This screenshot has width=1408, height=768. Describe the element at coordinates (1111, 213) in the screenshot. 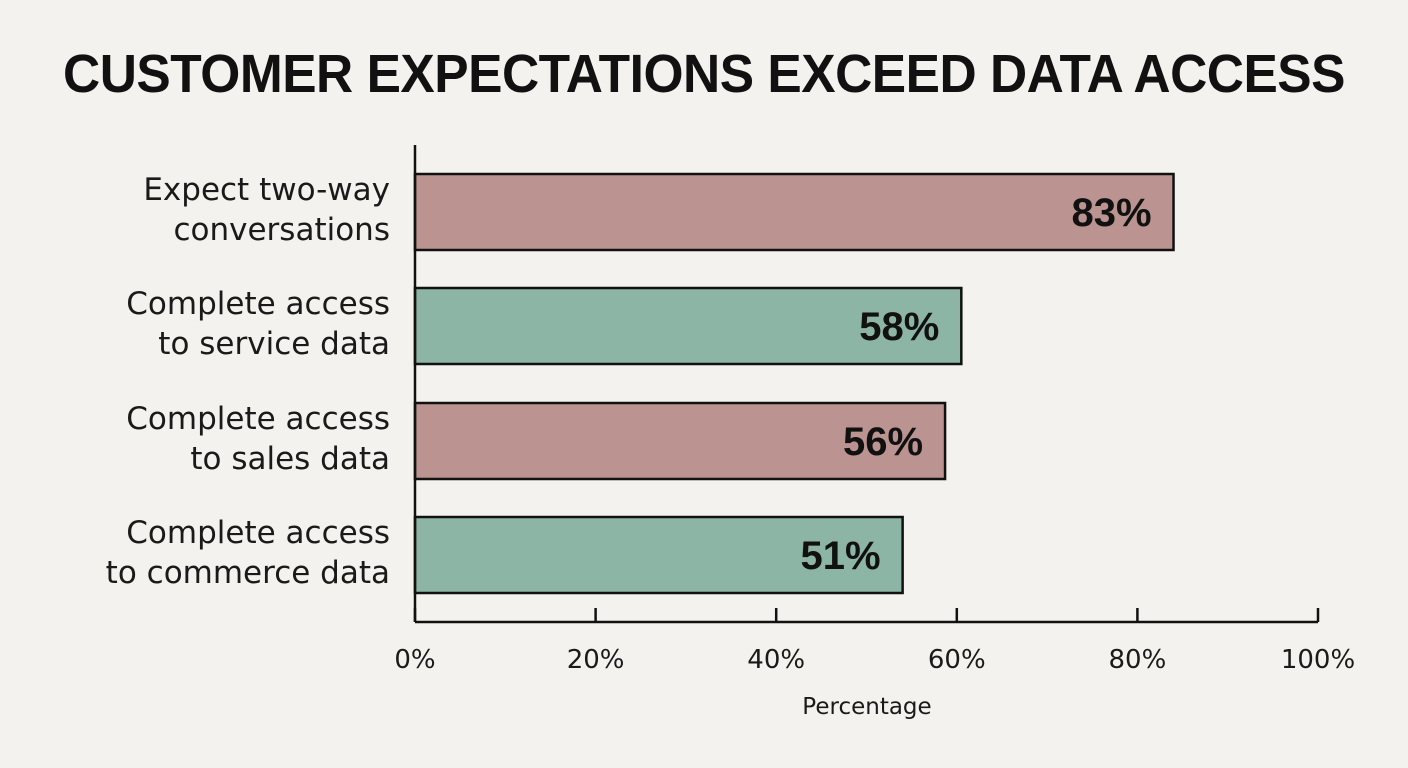

I see `bar-value-label-0: 83%` at that location.